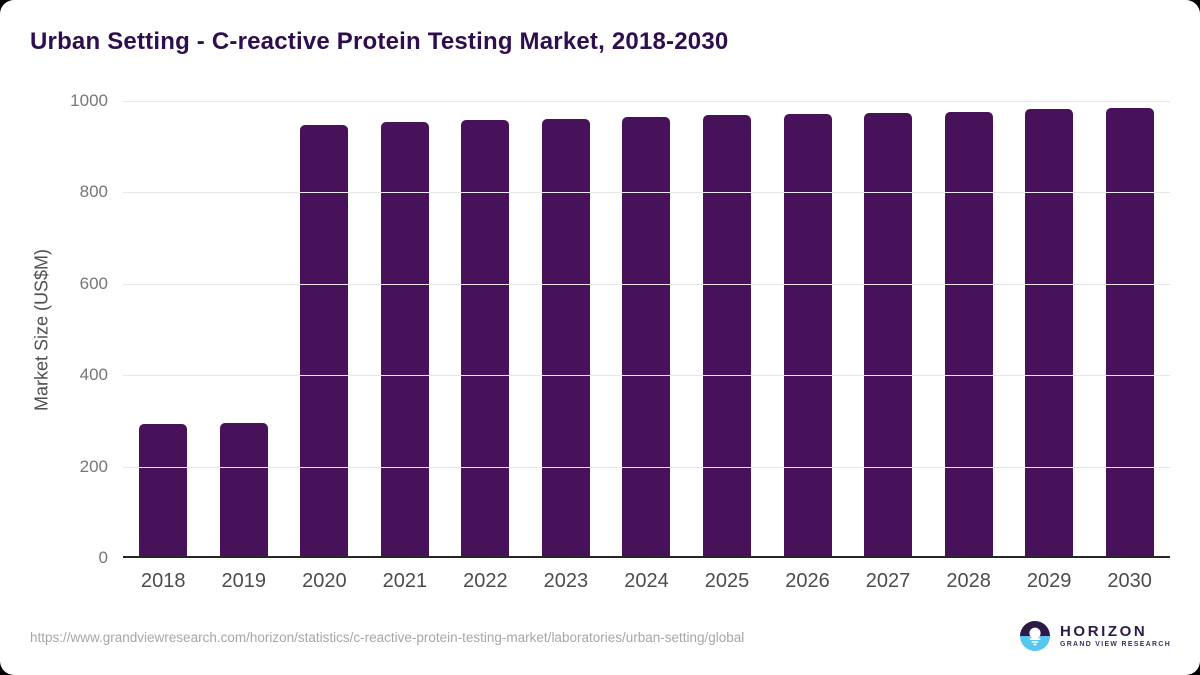 The width and height of the screenshot is (1200, 675). Describe the element at coordinates (89, 100) in the screenshot. I see `y-tick-label: 1000` at that location.